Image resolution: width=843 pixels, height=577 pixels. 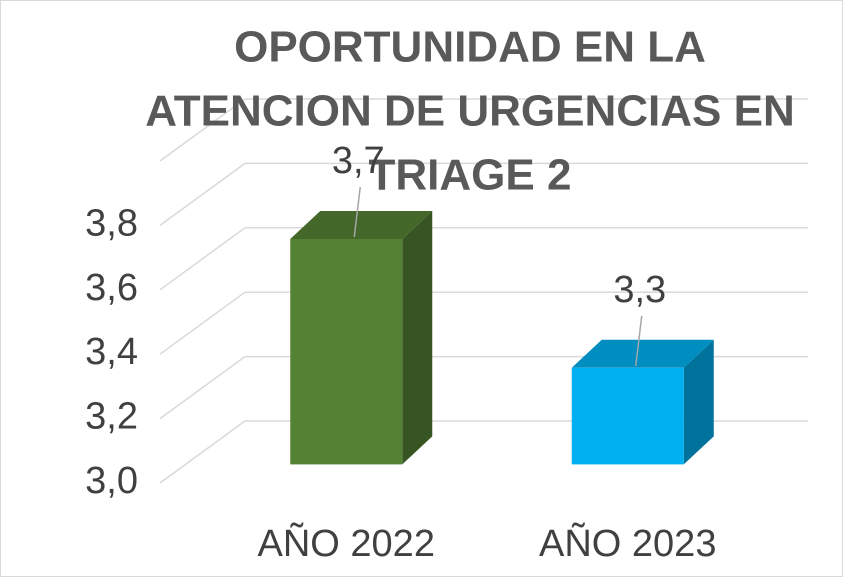 What do you see at coordinates (346, 543) in the screenshot?
I see `x-tick-label: AÑO 2022` at bounding box center [346, 543].